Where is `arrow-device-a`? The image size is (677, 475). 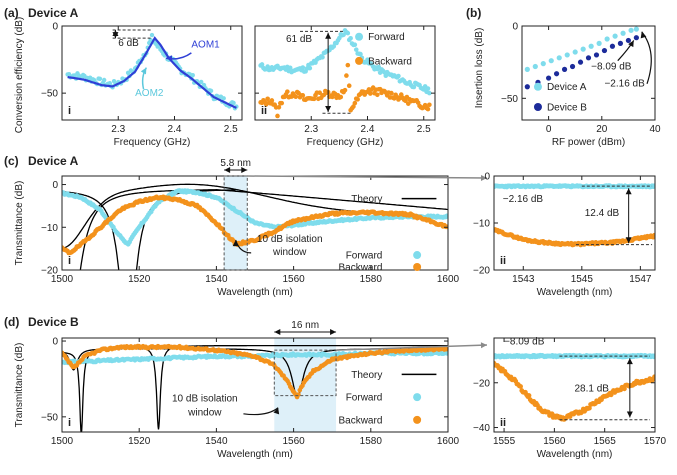 arrow-device-a is located at coordinates (646, 58).